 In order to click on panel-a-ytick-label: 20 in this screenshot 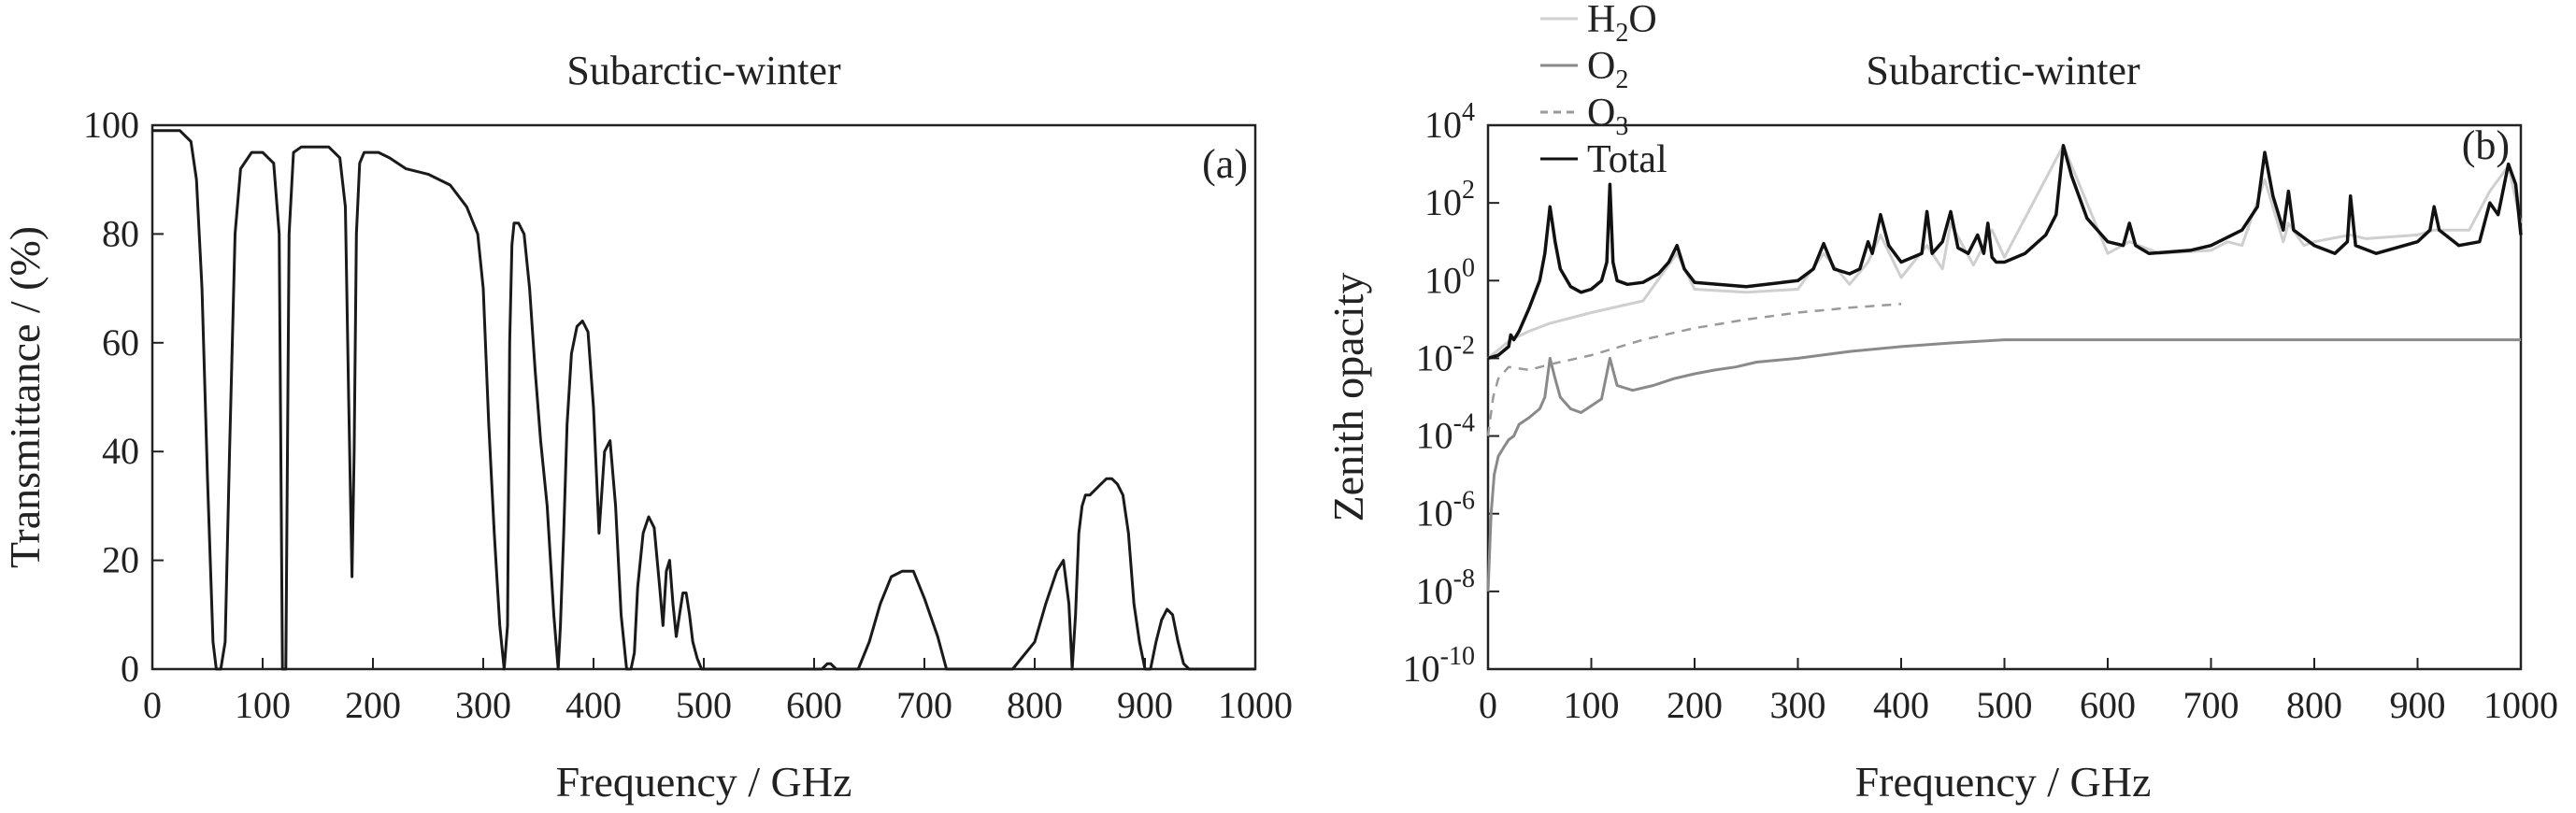, I will do `click(120, 560)`.